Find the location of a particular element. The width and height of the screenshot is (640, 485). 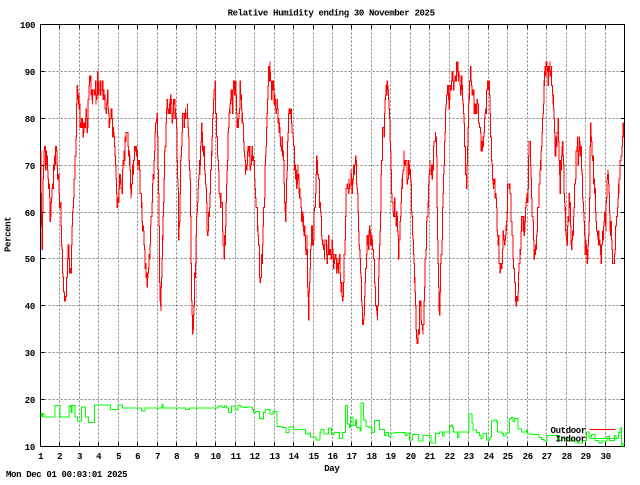

svg-text: 26 is located at coordinates (528, 457).